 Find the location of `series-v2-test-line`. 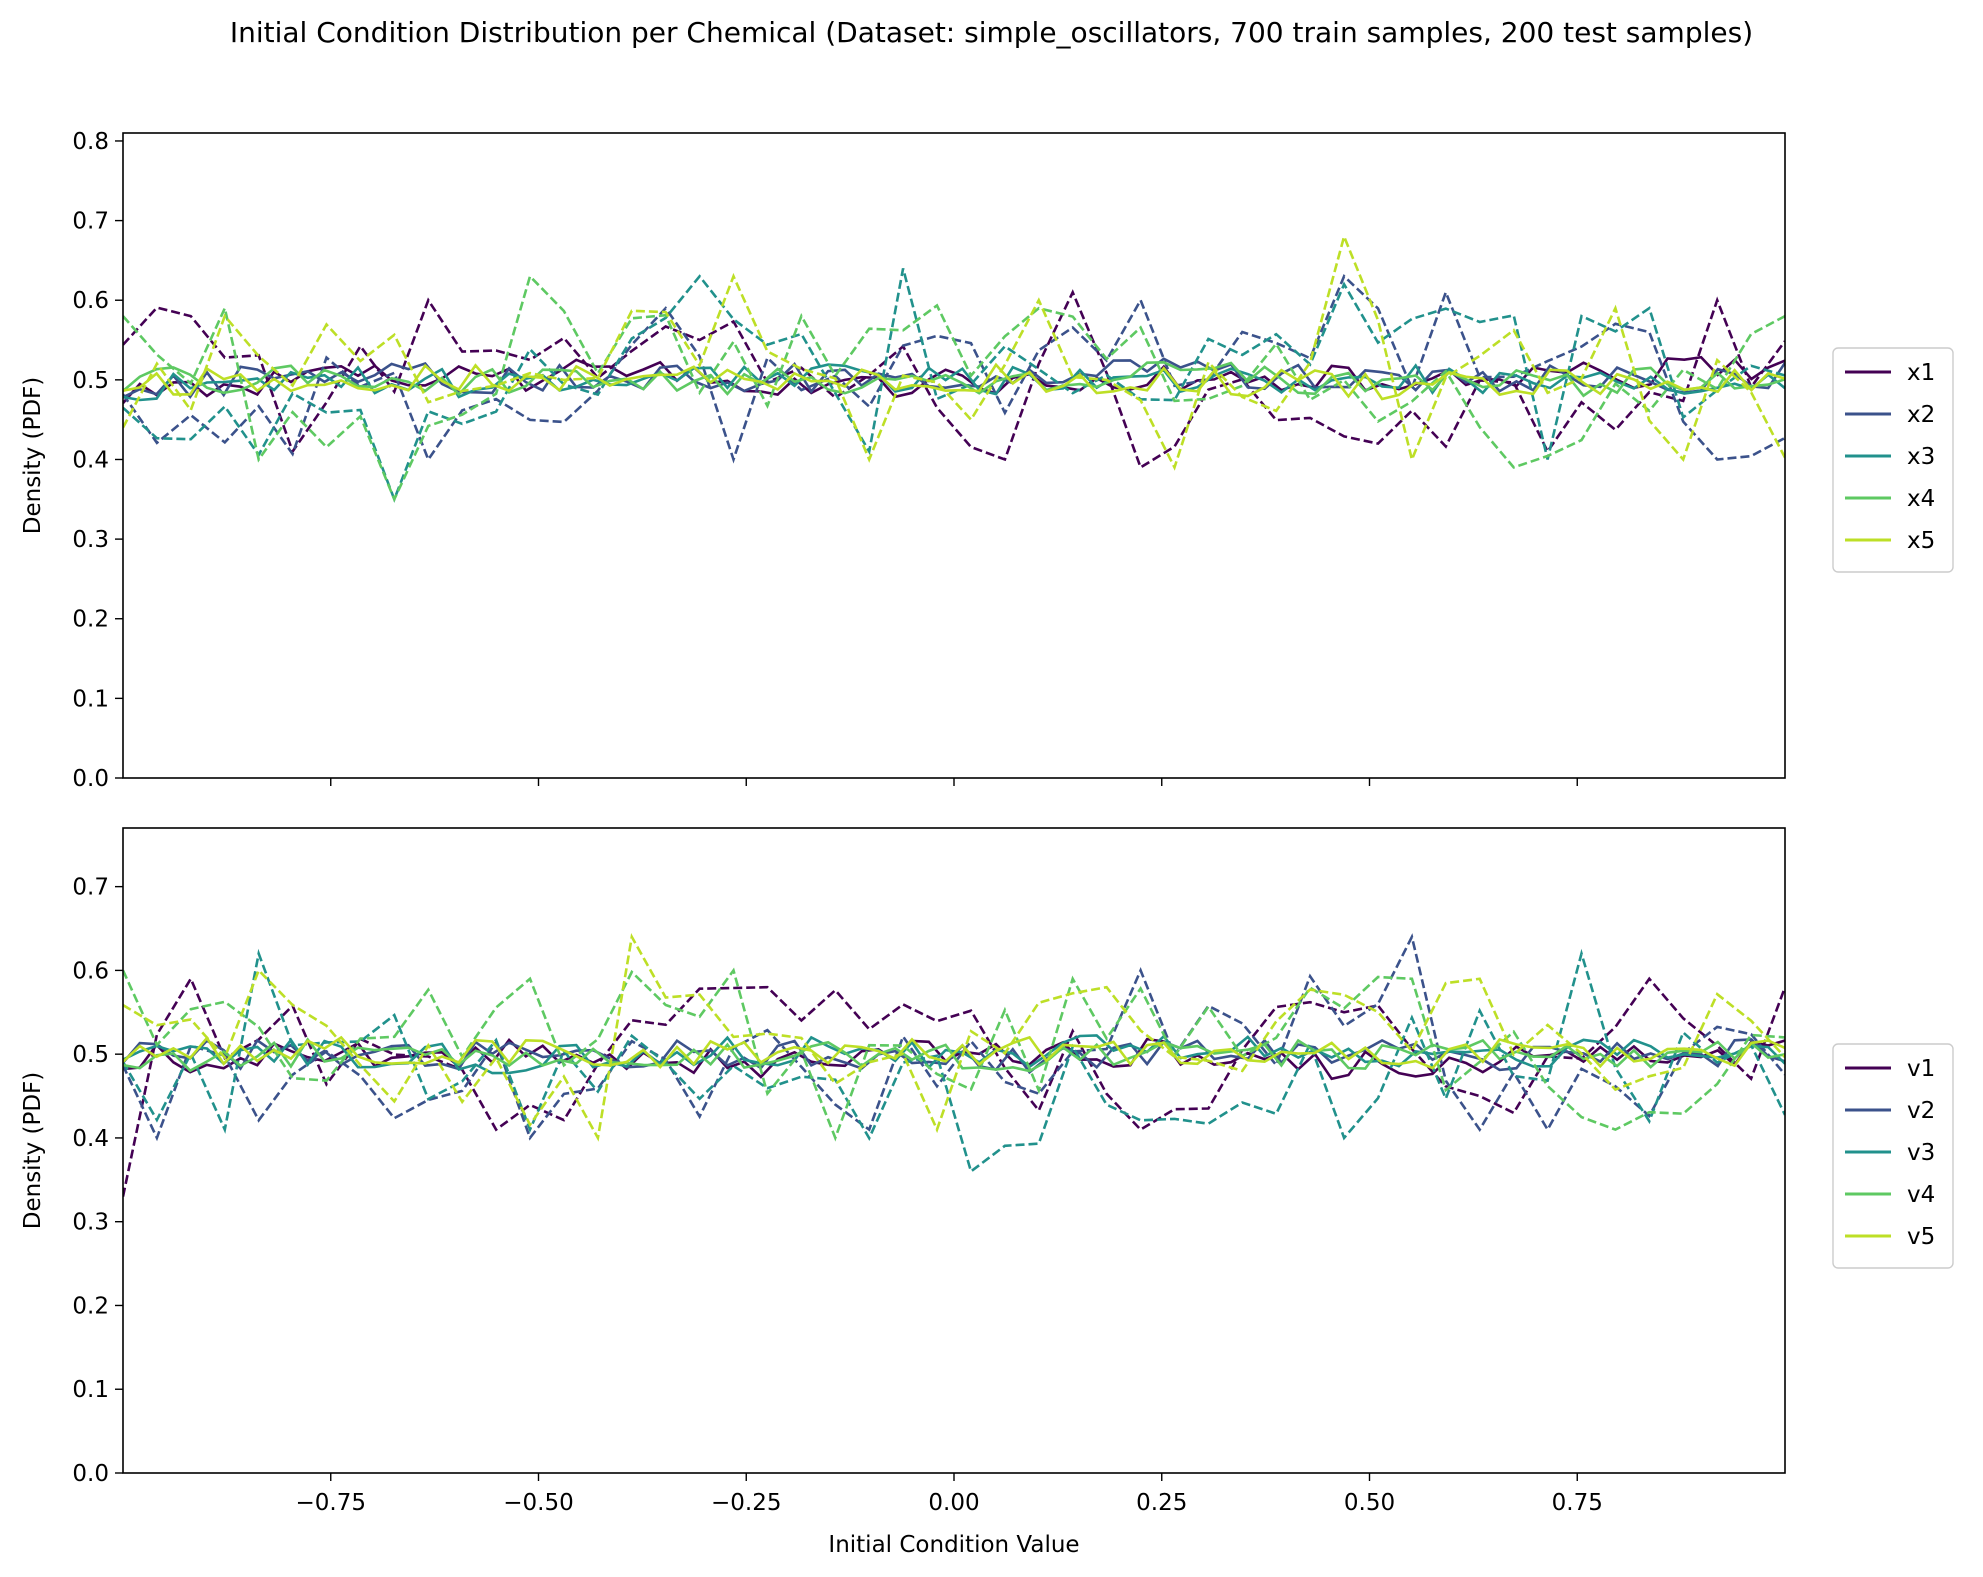

series-v2-test-line is located at coordinates (954, 1037).